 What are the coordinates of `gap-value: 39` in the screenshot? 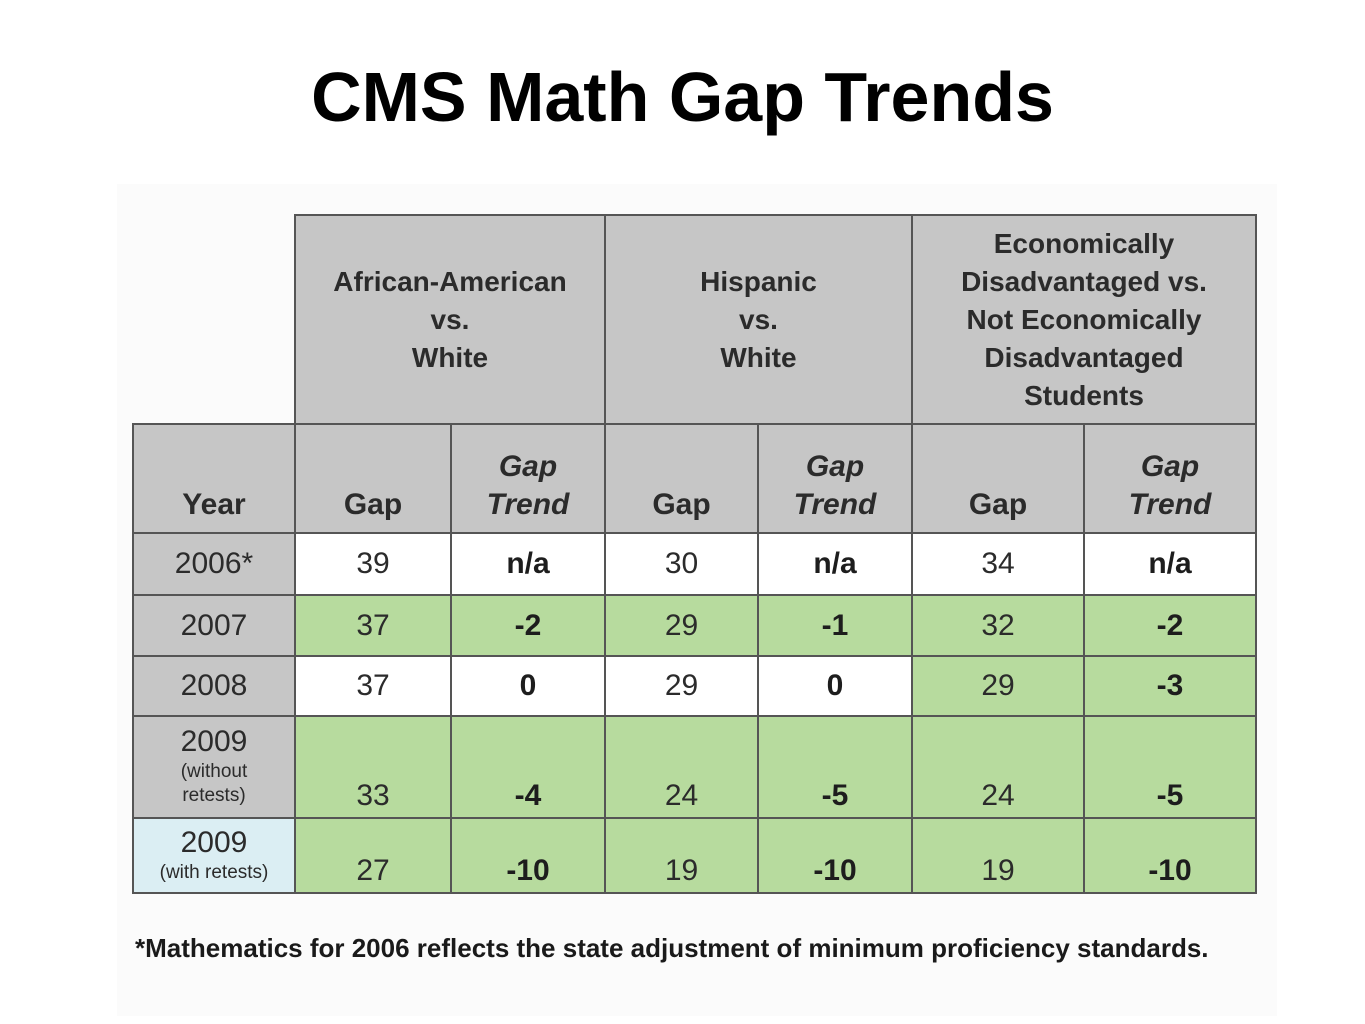 It's located at (373, 564).